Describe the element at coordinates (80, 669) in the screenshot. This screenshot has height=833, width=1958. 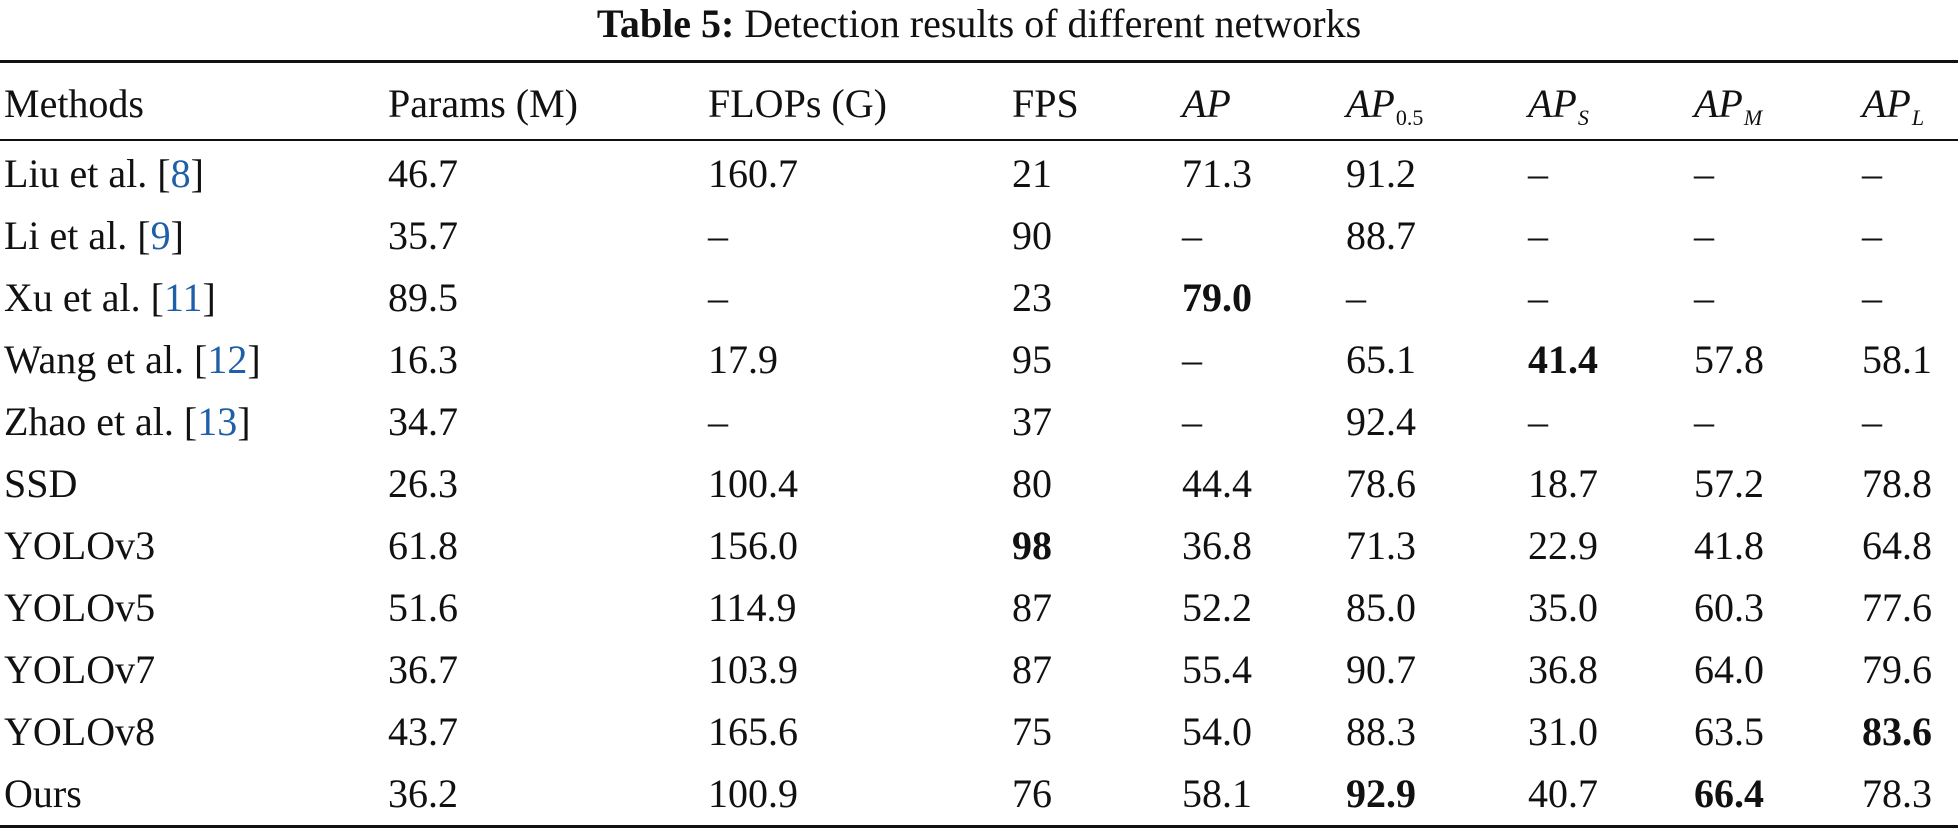
I see `method-name: YOLOv7` at that location.